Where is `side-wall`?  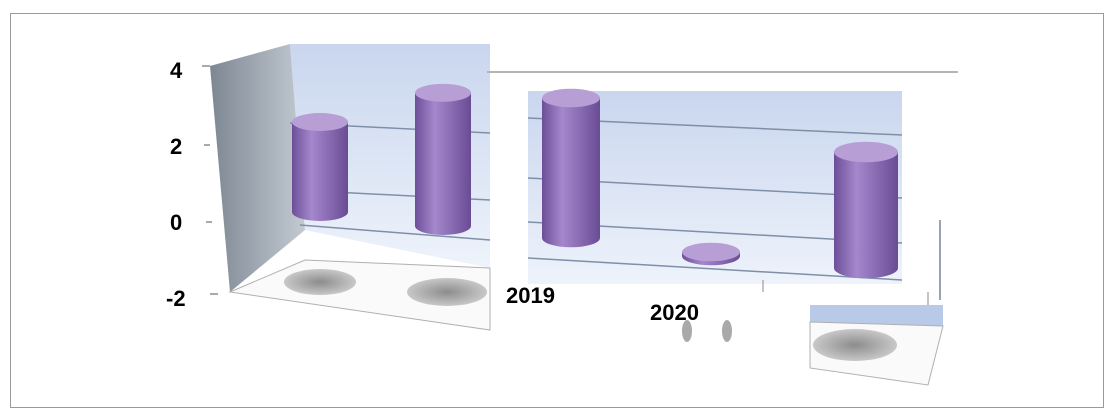
side-wall is located at coordinates (257, 168).